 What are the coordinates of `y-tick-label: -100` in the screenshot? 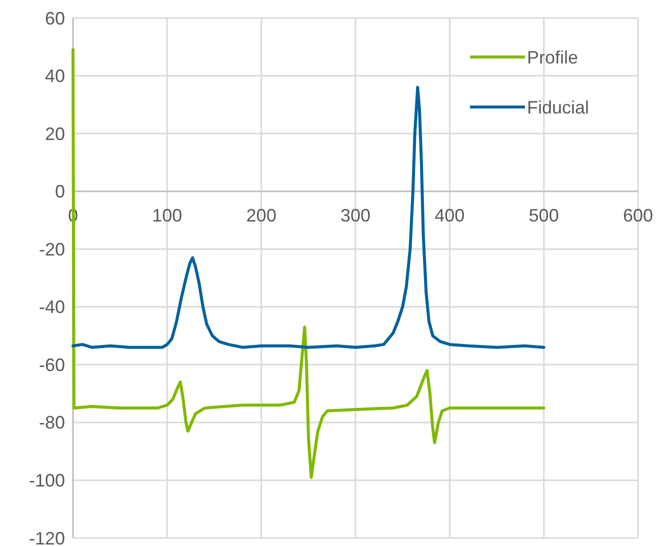 It's located at (46, 480).